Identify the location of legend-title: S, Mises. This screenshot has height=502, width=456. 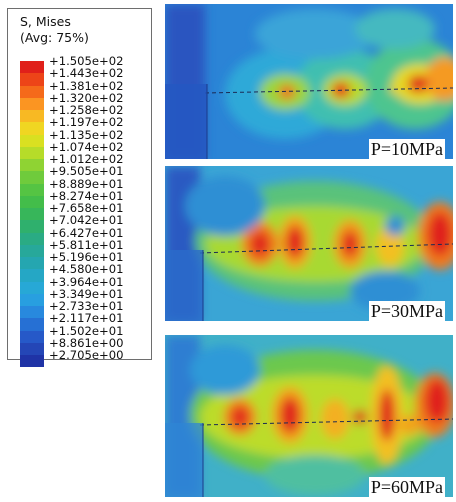
(45, 21).